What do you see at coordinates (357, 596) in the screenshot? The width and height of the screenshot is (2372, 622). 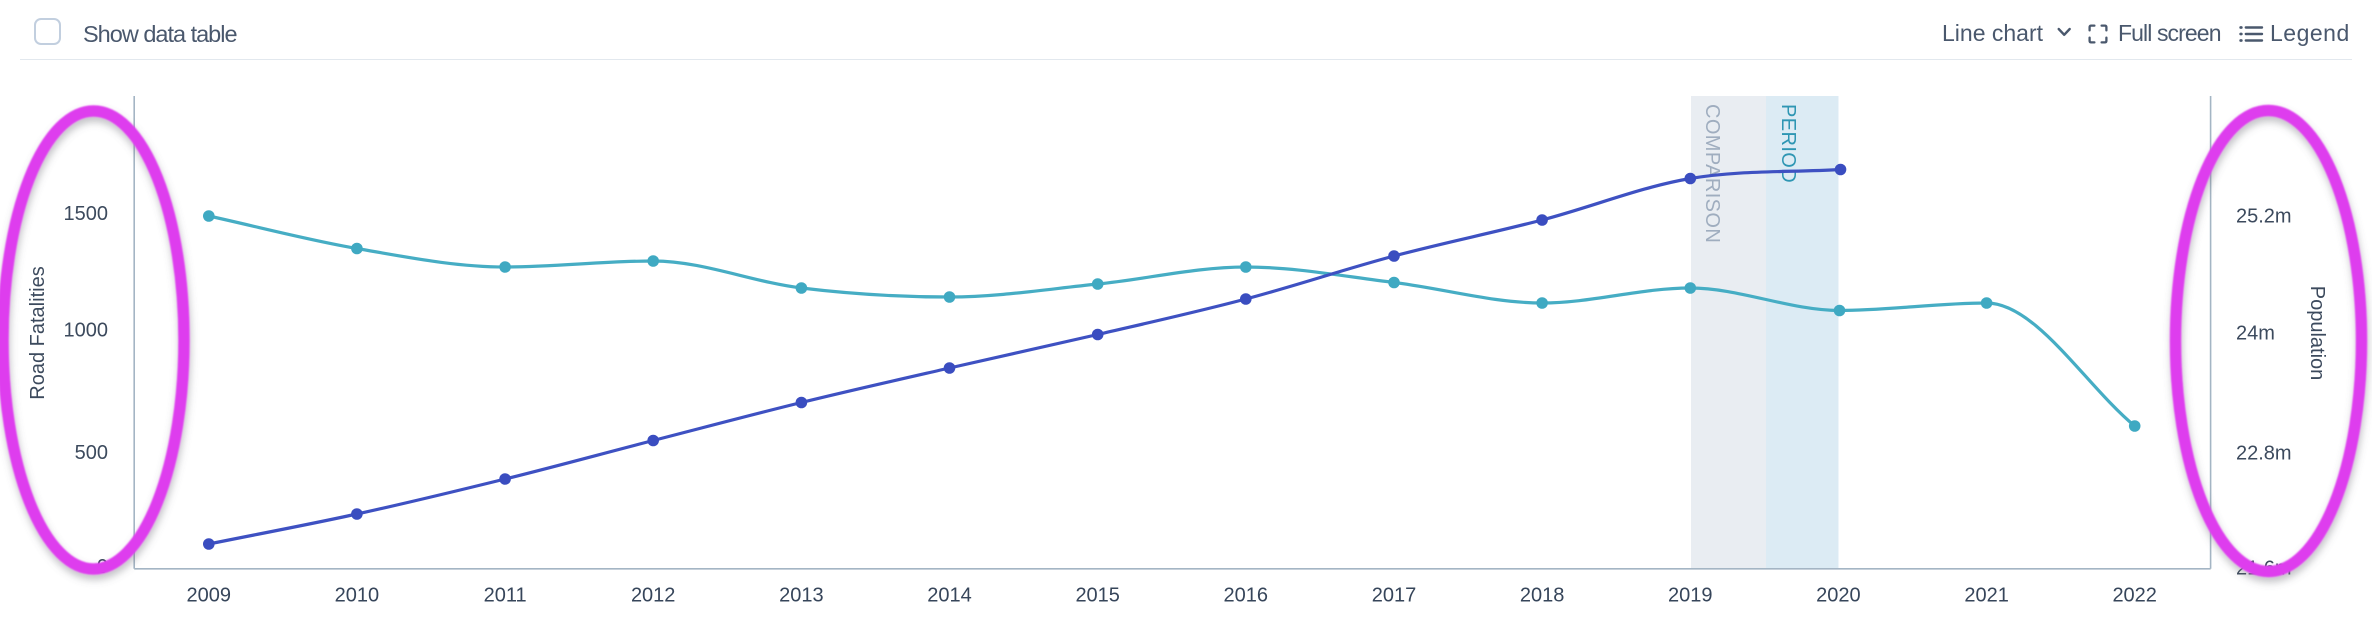 I see `svg-text: 2010` at bounding box center [357, 596].